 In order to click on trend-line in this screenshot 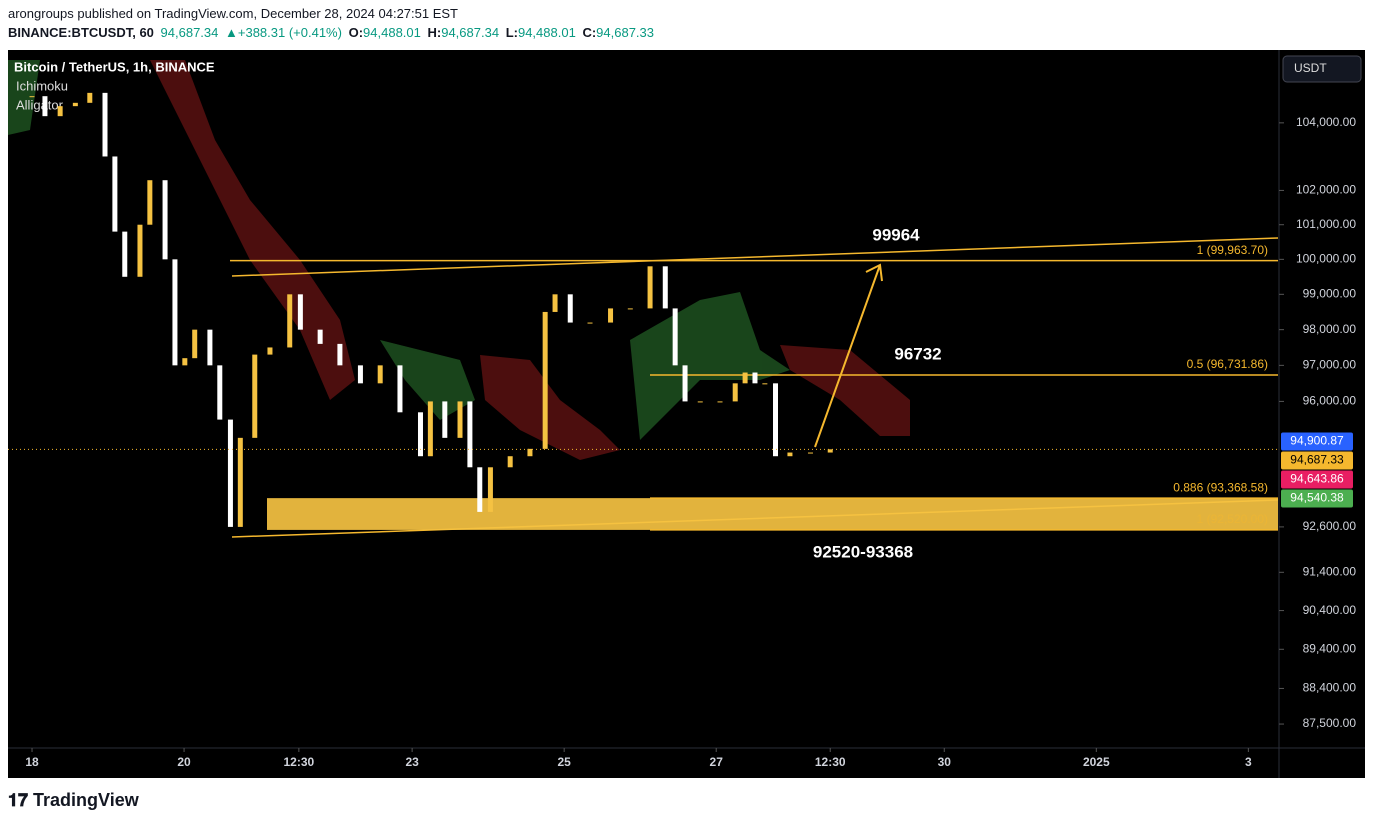, I will do `click(755, 257)`.